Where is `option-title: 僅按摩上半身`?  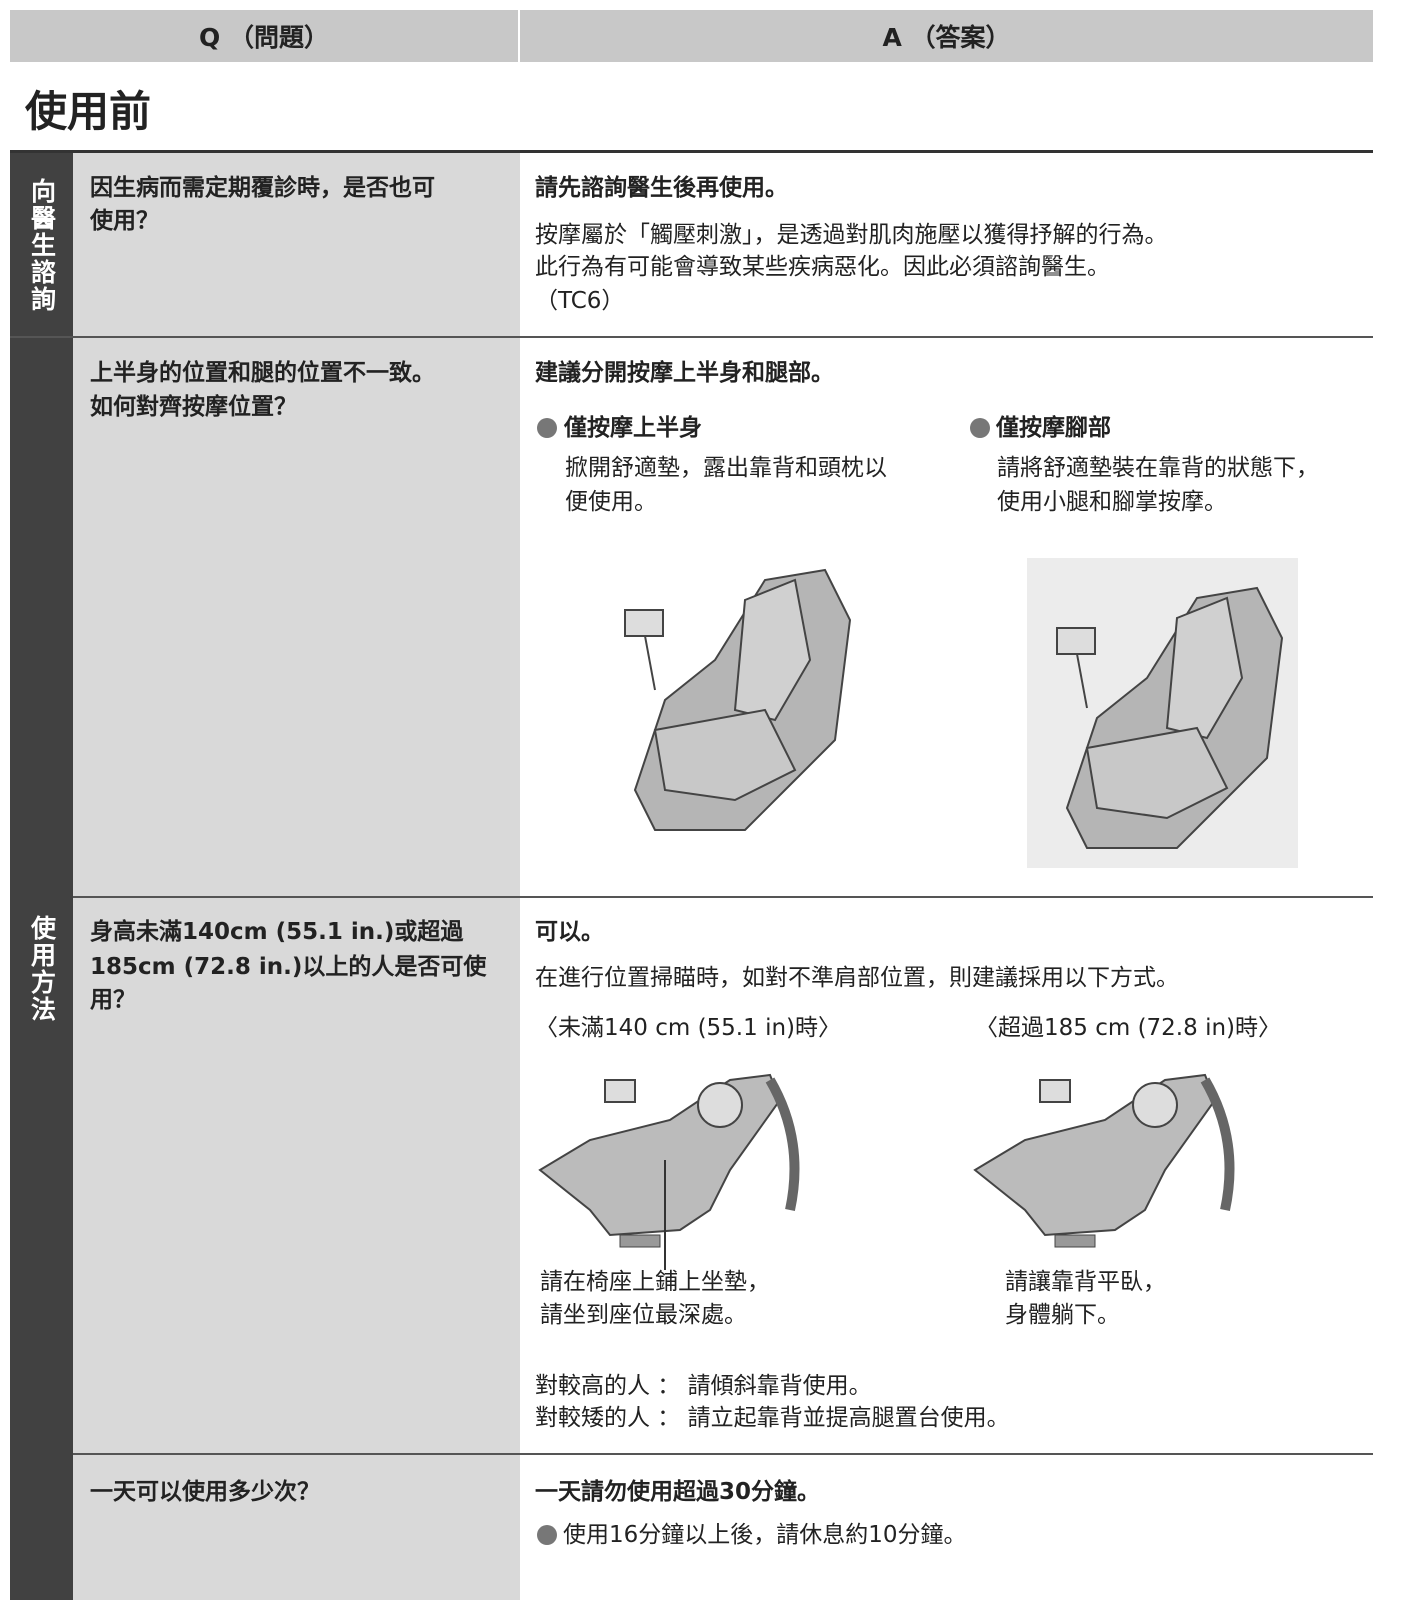 option-title: 僅按摩上半身 is located at coordinates (633, 428).